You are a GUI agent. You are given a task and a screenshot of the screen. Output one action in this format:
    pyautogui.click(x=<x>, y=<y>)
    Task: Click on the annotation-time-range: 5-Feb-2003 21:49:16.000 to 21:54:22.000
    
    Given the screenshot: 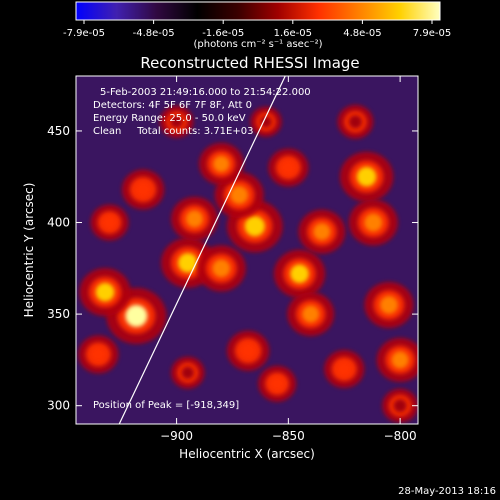 What is the action you would take?
    pyautogui.click(x=205, y=92)
    